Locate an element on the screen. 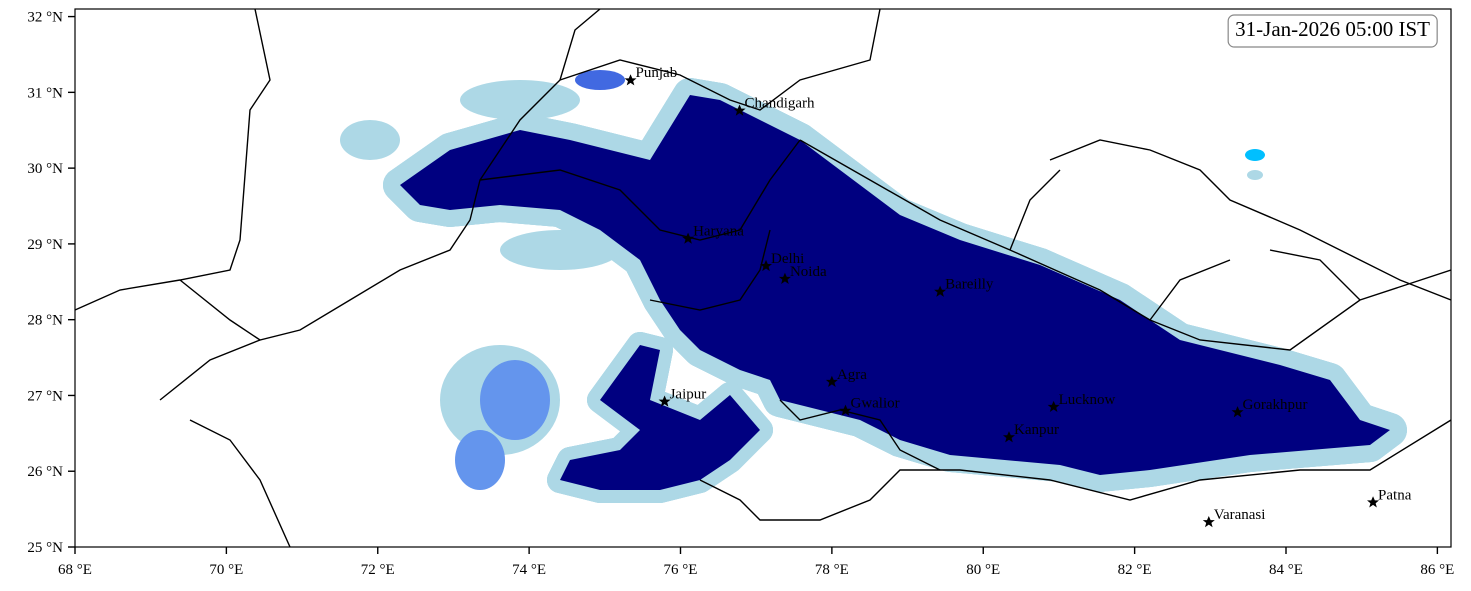 Image resolution: width=1471 pixels, height=591 pixels. y-tick-label: 28 °N is located at coordinates (45, 321).